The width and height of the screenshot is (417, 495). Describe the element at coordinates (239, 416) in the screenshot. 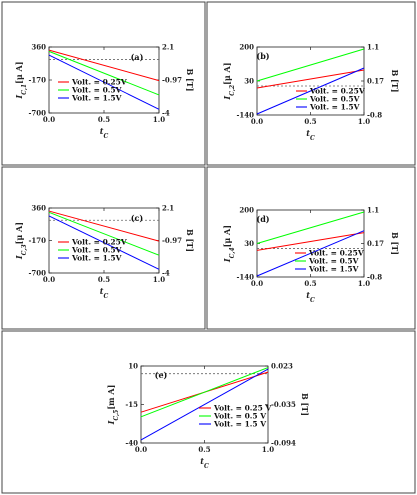

I see `legend-entry: Volt. = 0.5 V` at that location.